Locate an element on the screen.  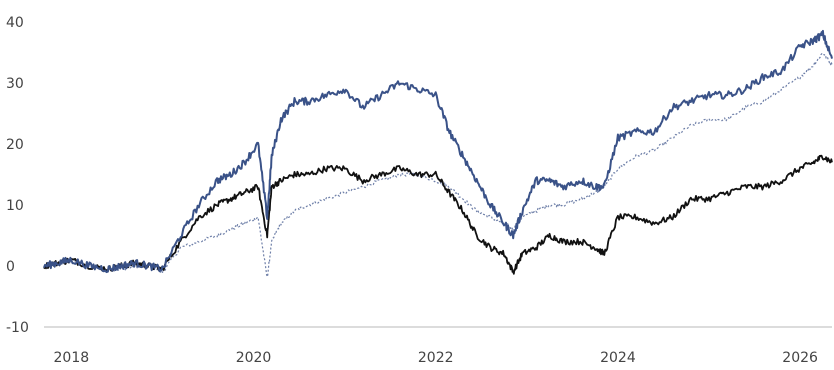
x-tick-label: 2022 is located at coordinates (436, 358).